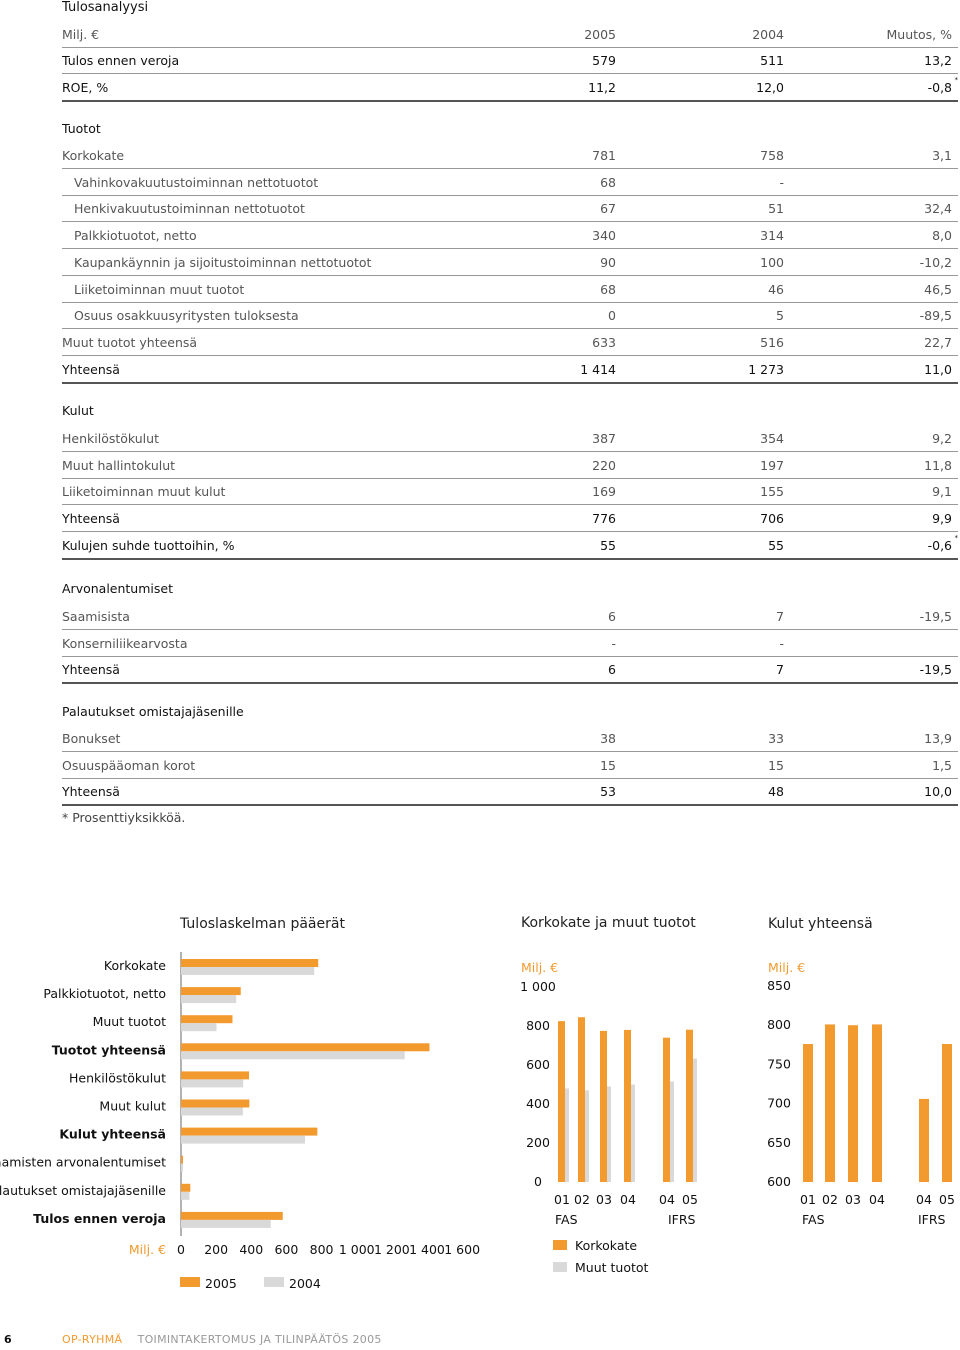 The height and width of the screenshot is (1350, 960). I want to click on page-title: Tulosanalyysi, so click(105, 7).